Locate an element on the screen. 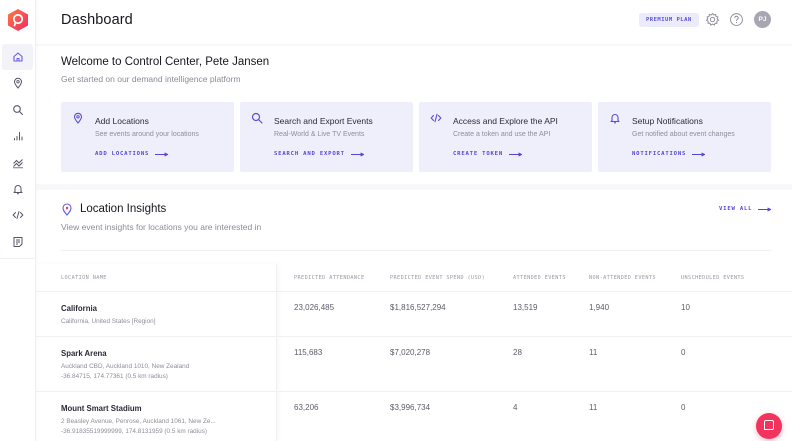 The width and height of the screenshot is (792, 441). card-description: Real-World & Live TV Events is located at coordinates (319, 134).